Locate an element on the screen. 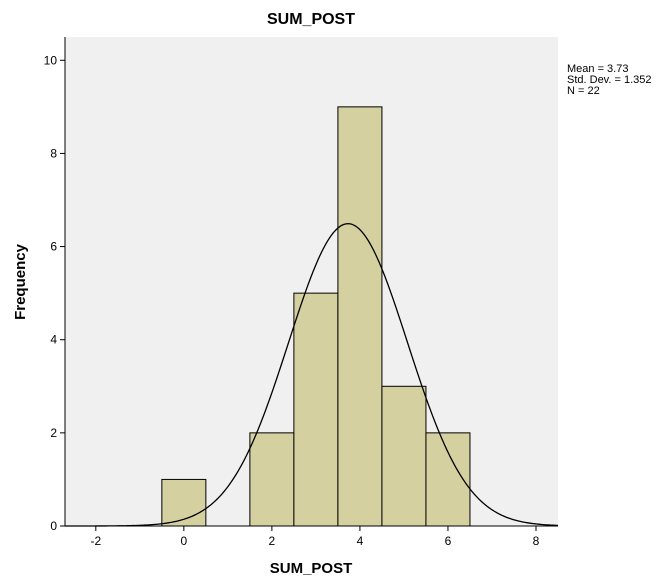 The height and width of the screenshot is (581, 671). chart-title: SUM_POST is located at coordinates (311, 19).